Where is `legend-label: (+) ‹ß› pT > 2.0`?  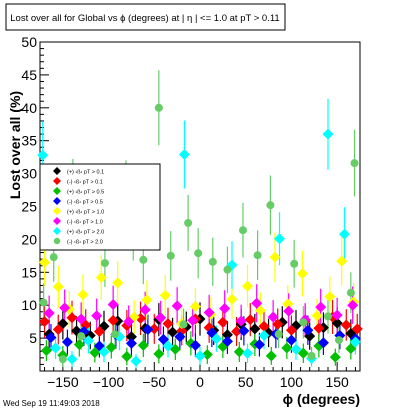
legend-label: (+) ‹ß› pT > 2.0 is located at coordinates (85, 233).